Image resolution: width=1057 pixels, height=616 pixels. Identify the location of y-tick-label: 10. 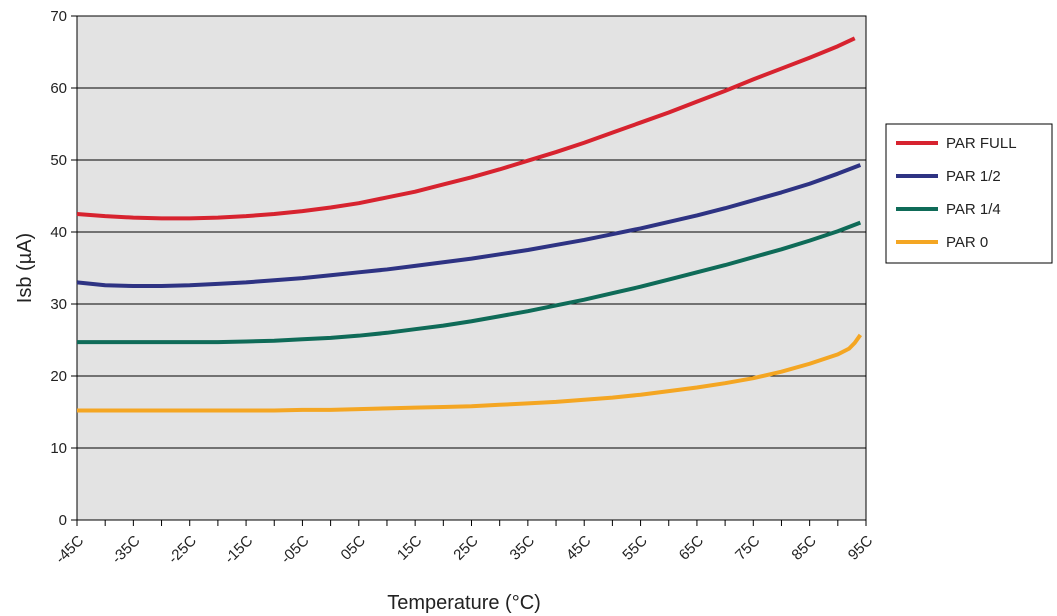
(58, 448).